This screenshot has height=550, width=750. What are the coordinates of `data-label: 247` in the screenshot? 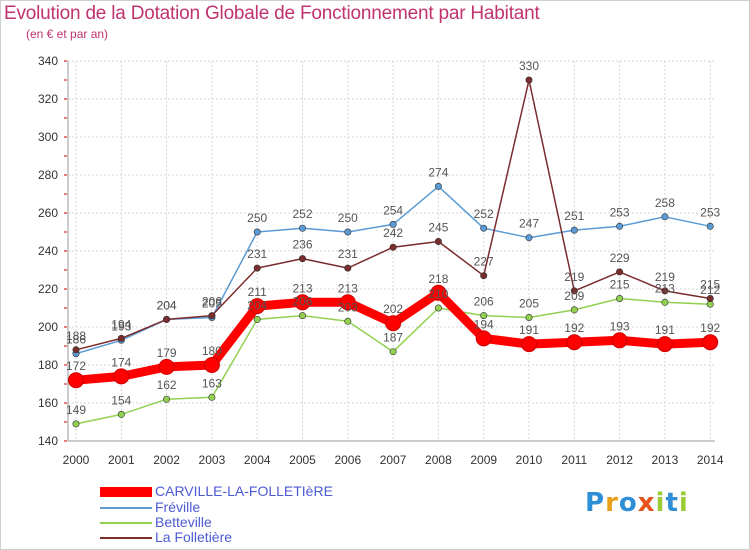 It's located at (529, 224).